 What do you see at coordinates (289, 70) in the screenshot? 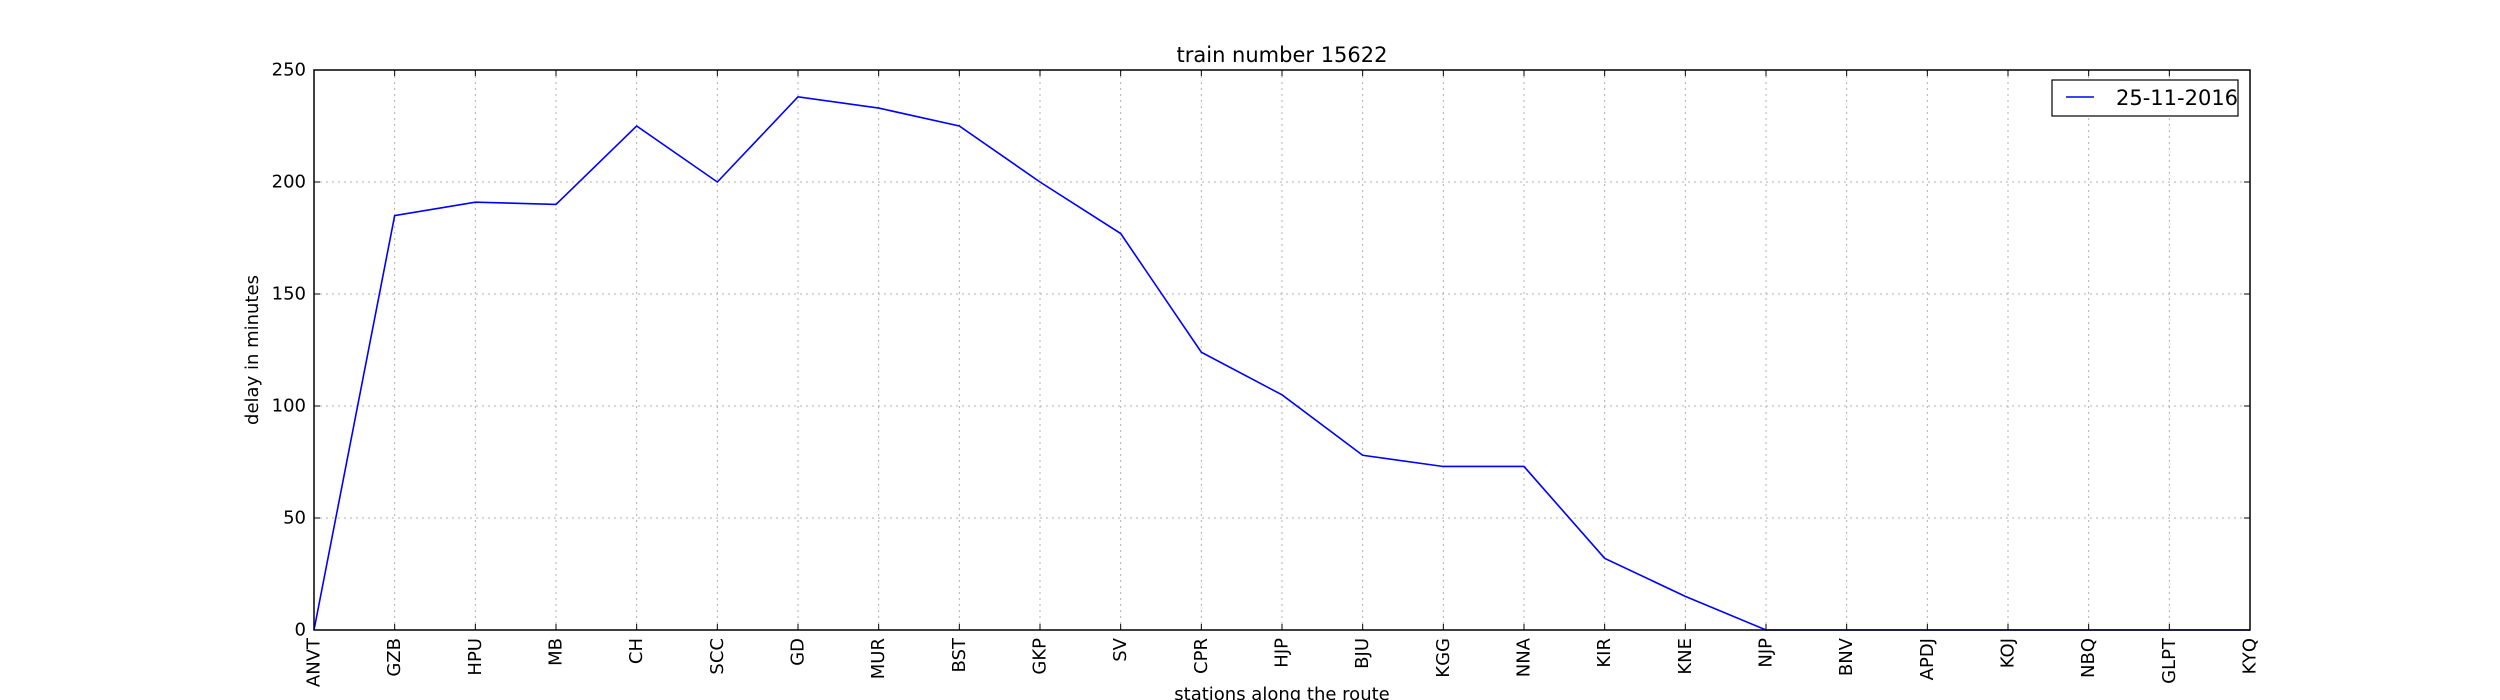
I see `y-tick-label: 250` at bounding box center [289, 70].